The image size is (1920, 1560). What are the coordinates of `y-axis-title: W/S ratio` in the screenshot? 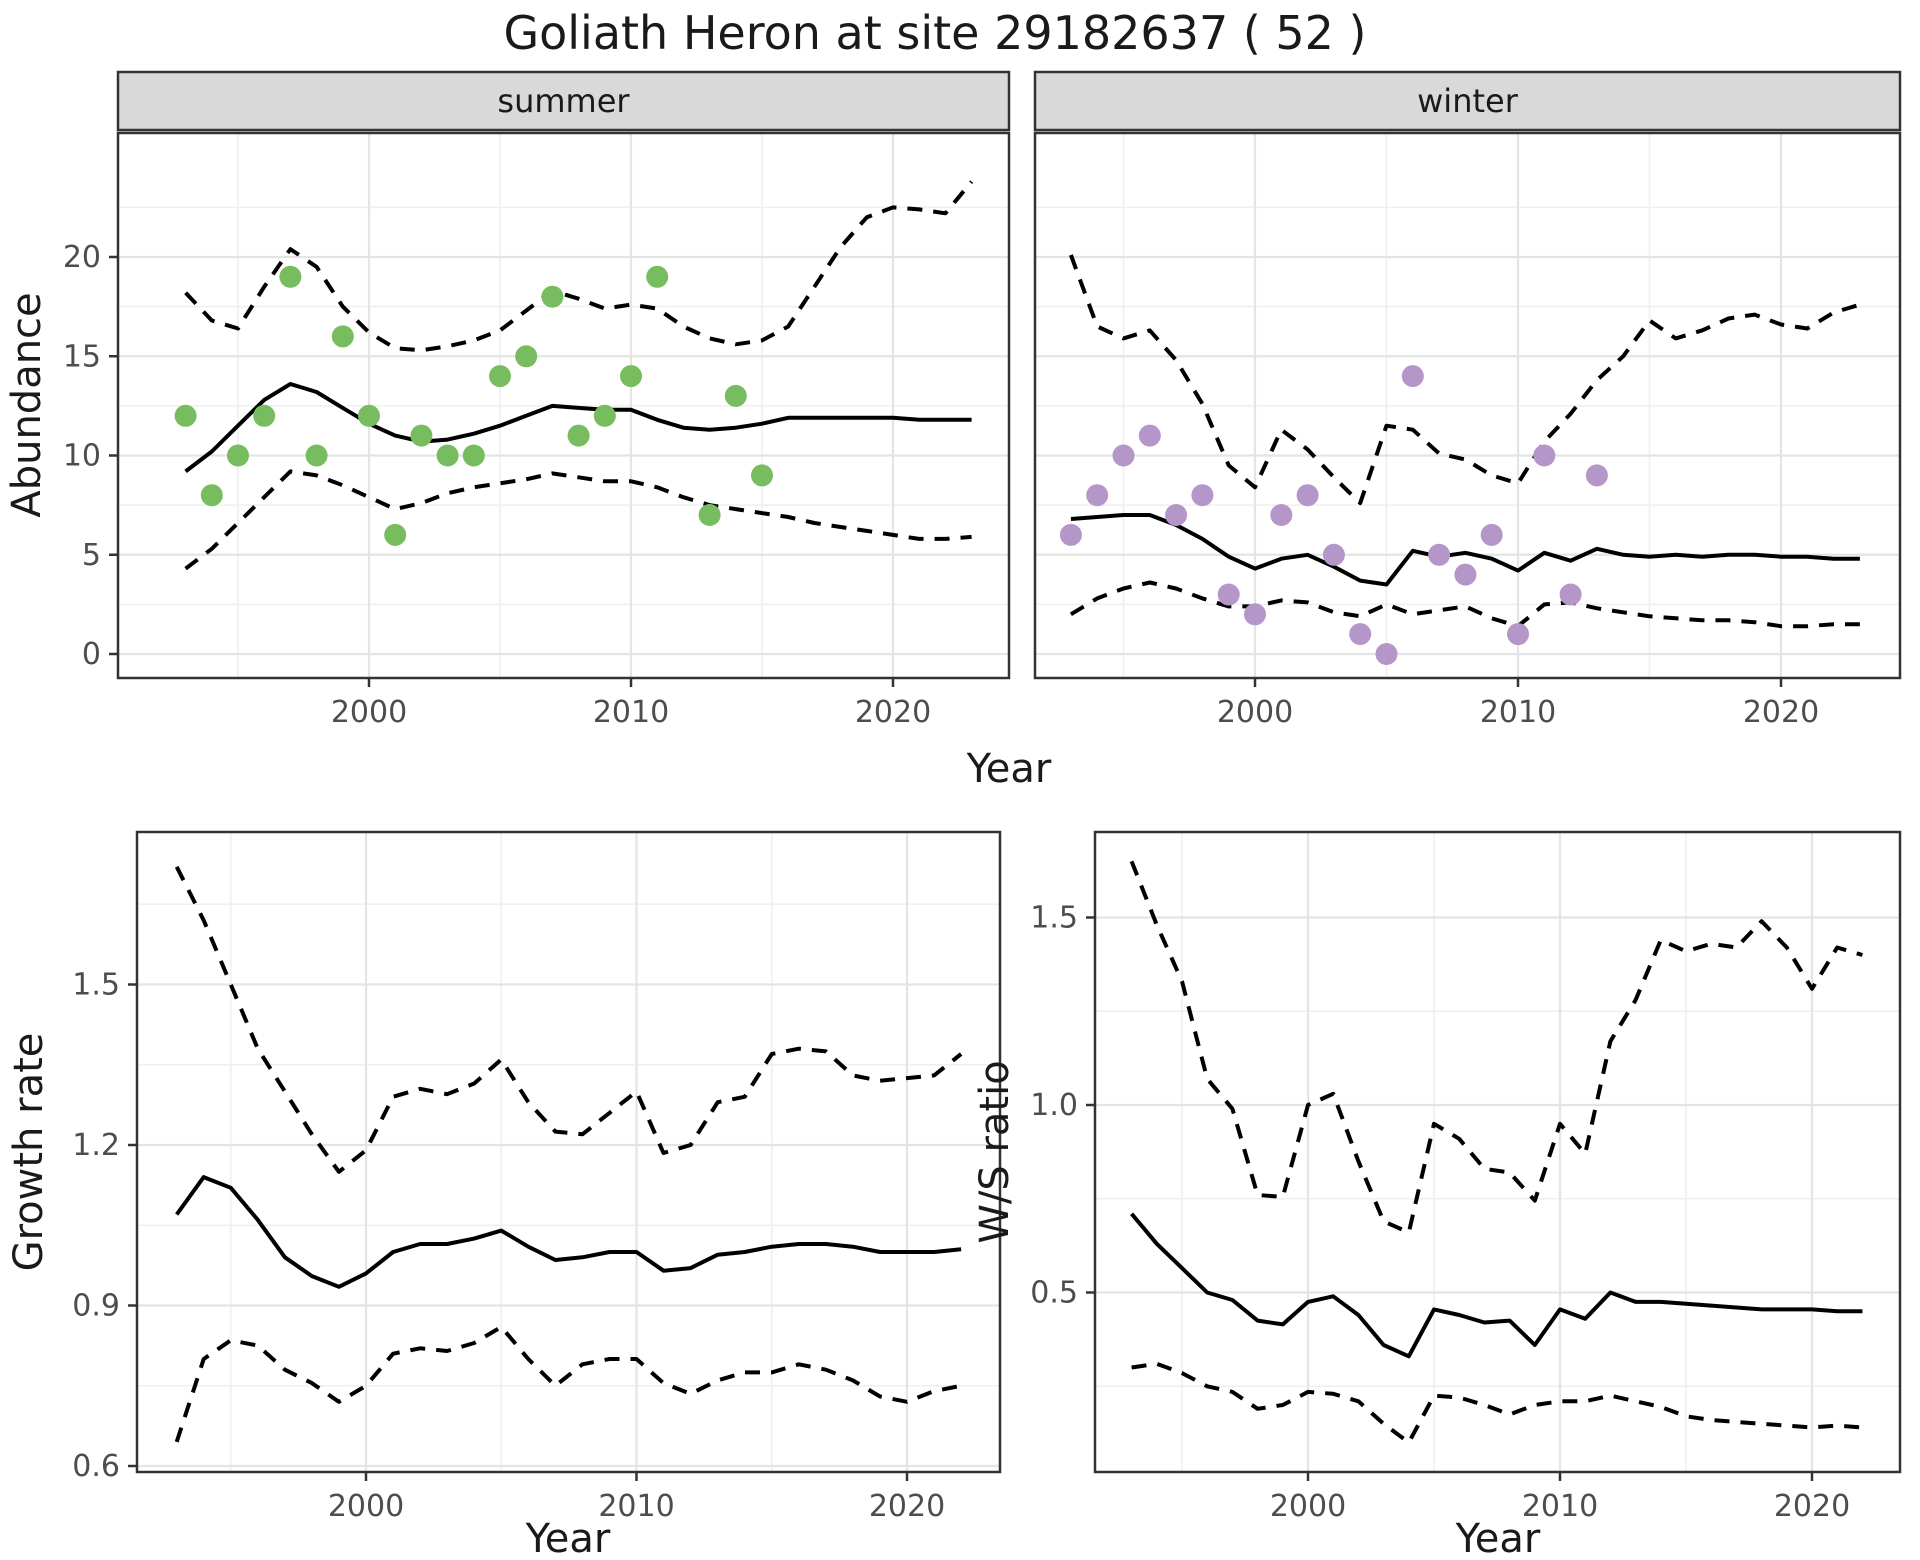 It's located at (995, 1151).